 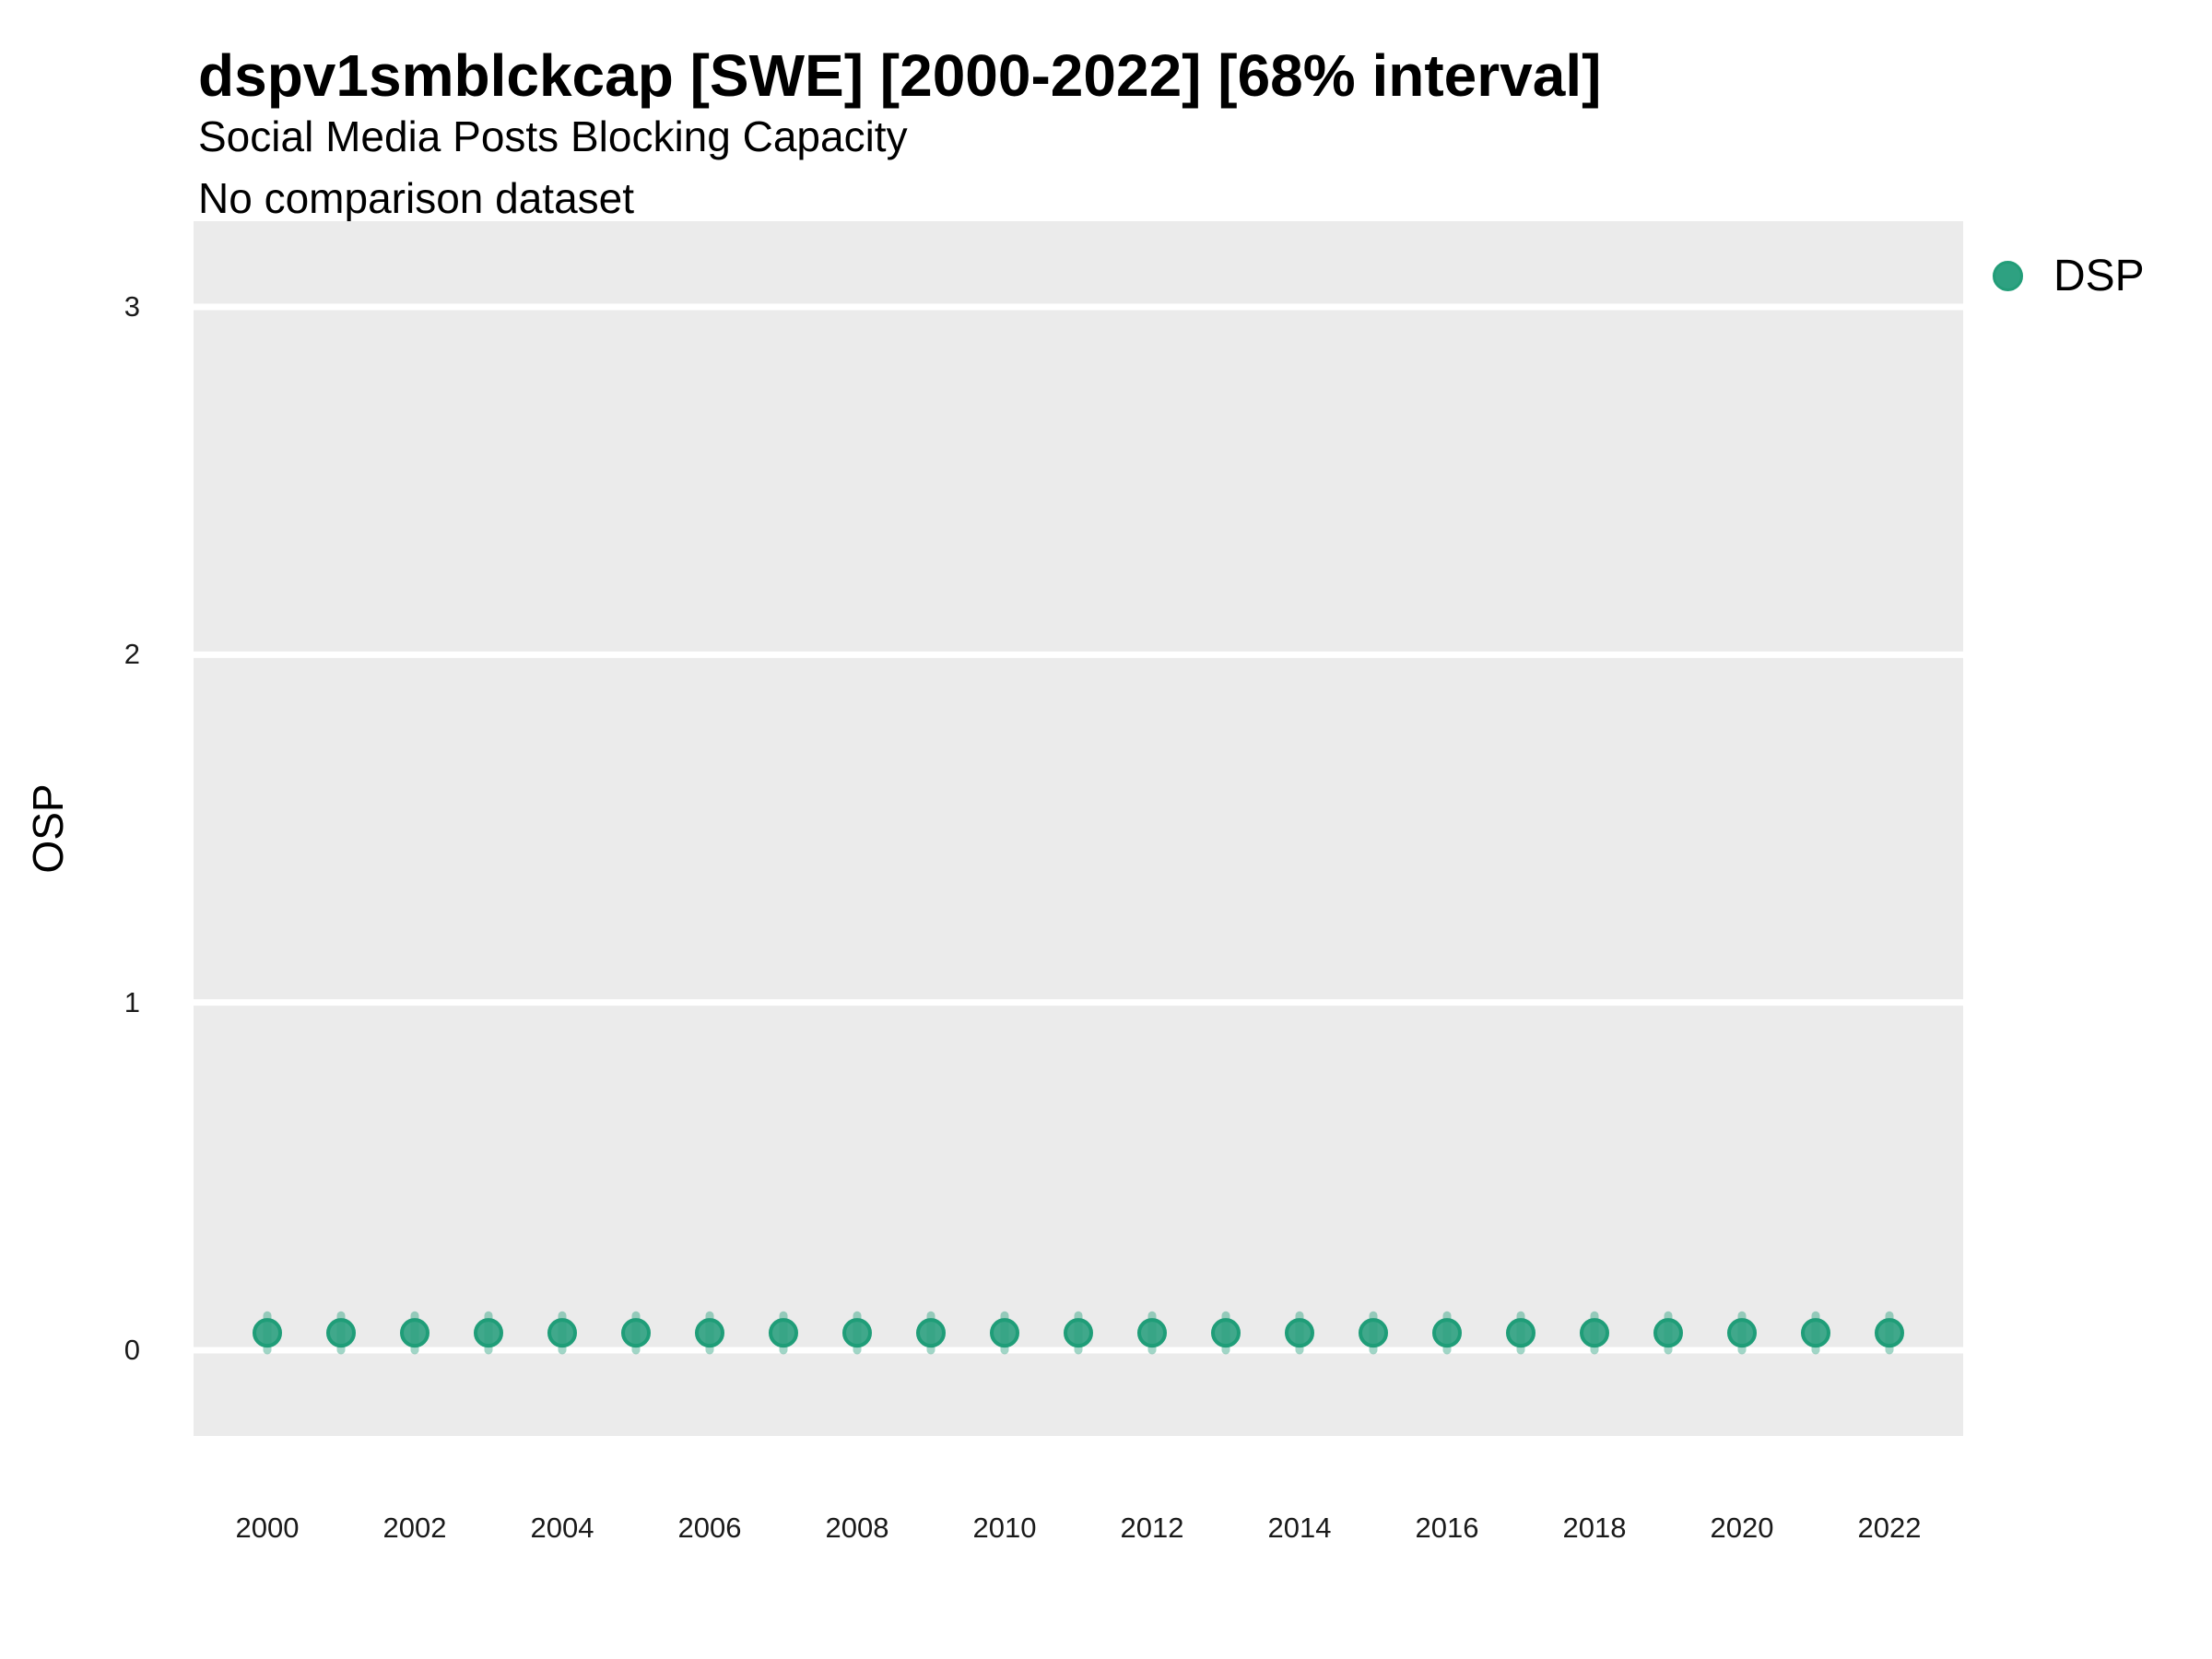 What do you see at coordinates (2099, 276) in the screenshot?
I see `legend-label-dsp: DSP` at bounding box center [2099, 276].